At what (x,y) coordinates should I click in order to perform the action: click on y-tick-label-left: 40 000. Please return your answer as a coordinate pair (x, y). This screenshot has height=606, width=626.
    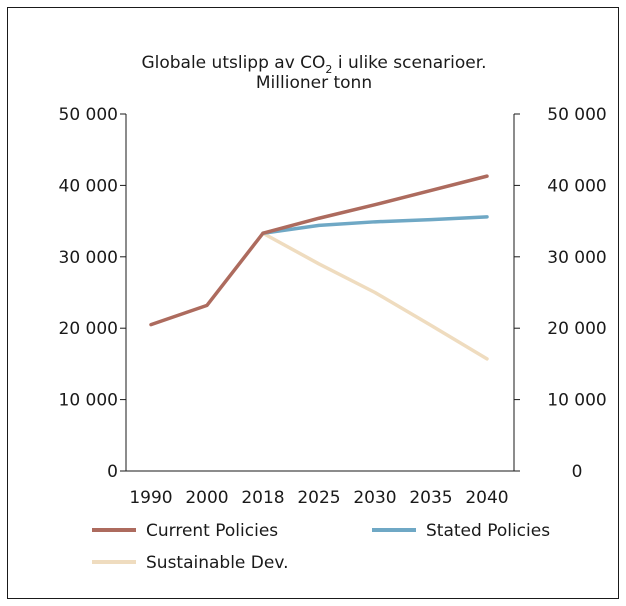
    Looking at the image, I should click on (88, 186).